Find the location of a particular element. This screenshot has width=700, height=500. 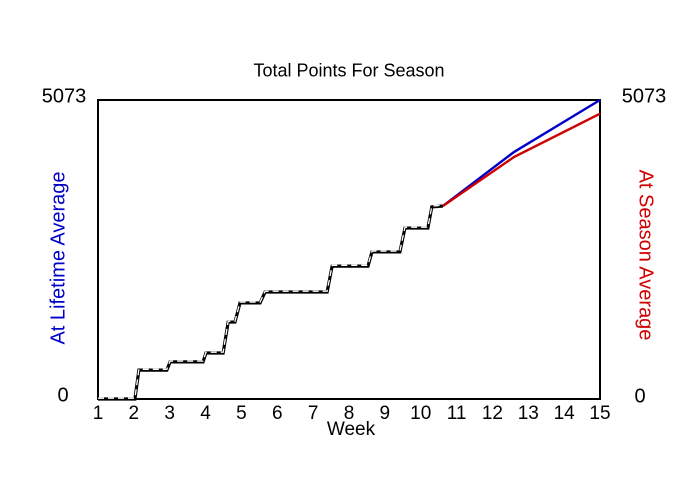

x-tick-label-15: 15 is located at coordinates (600, 413).